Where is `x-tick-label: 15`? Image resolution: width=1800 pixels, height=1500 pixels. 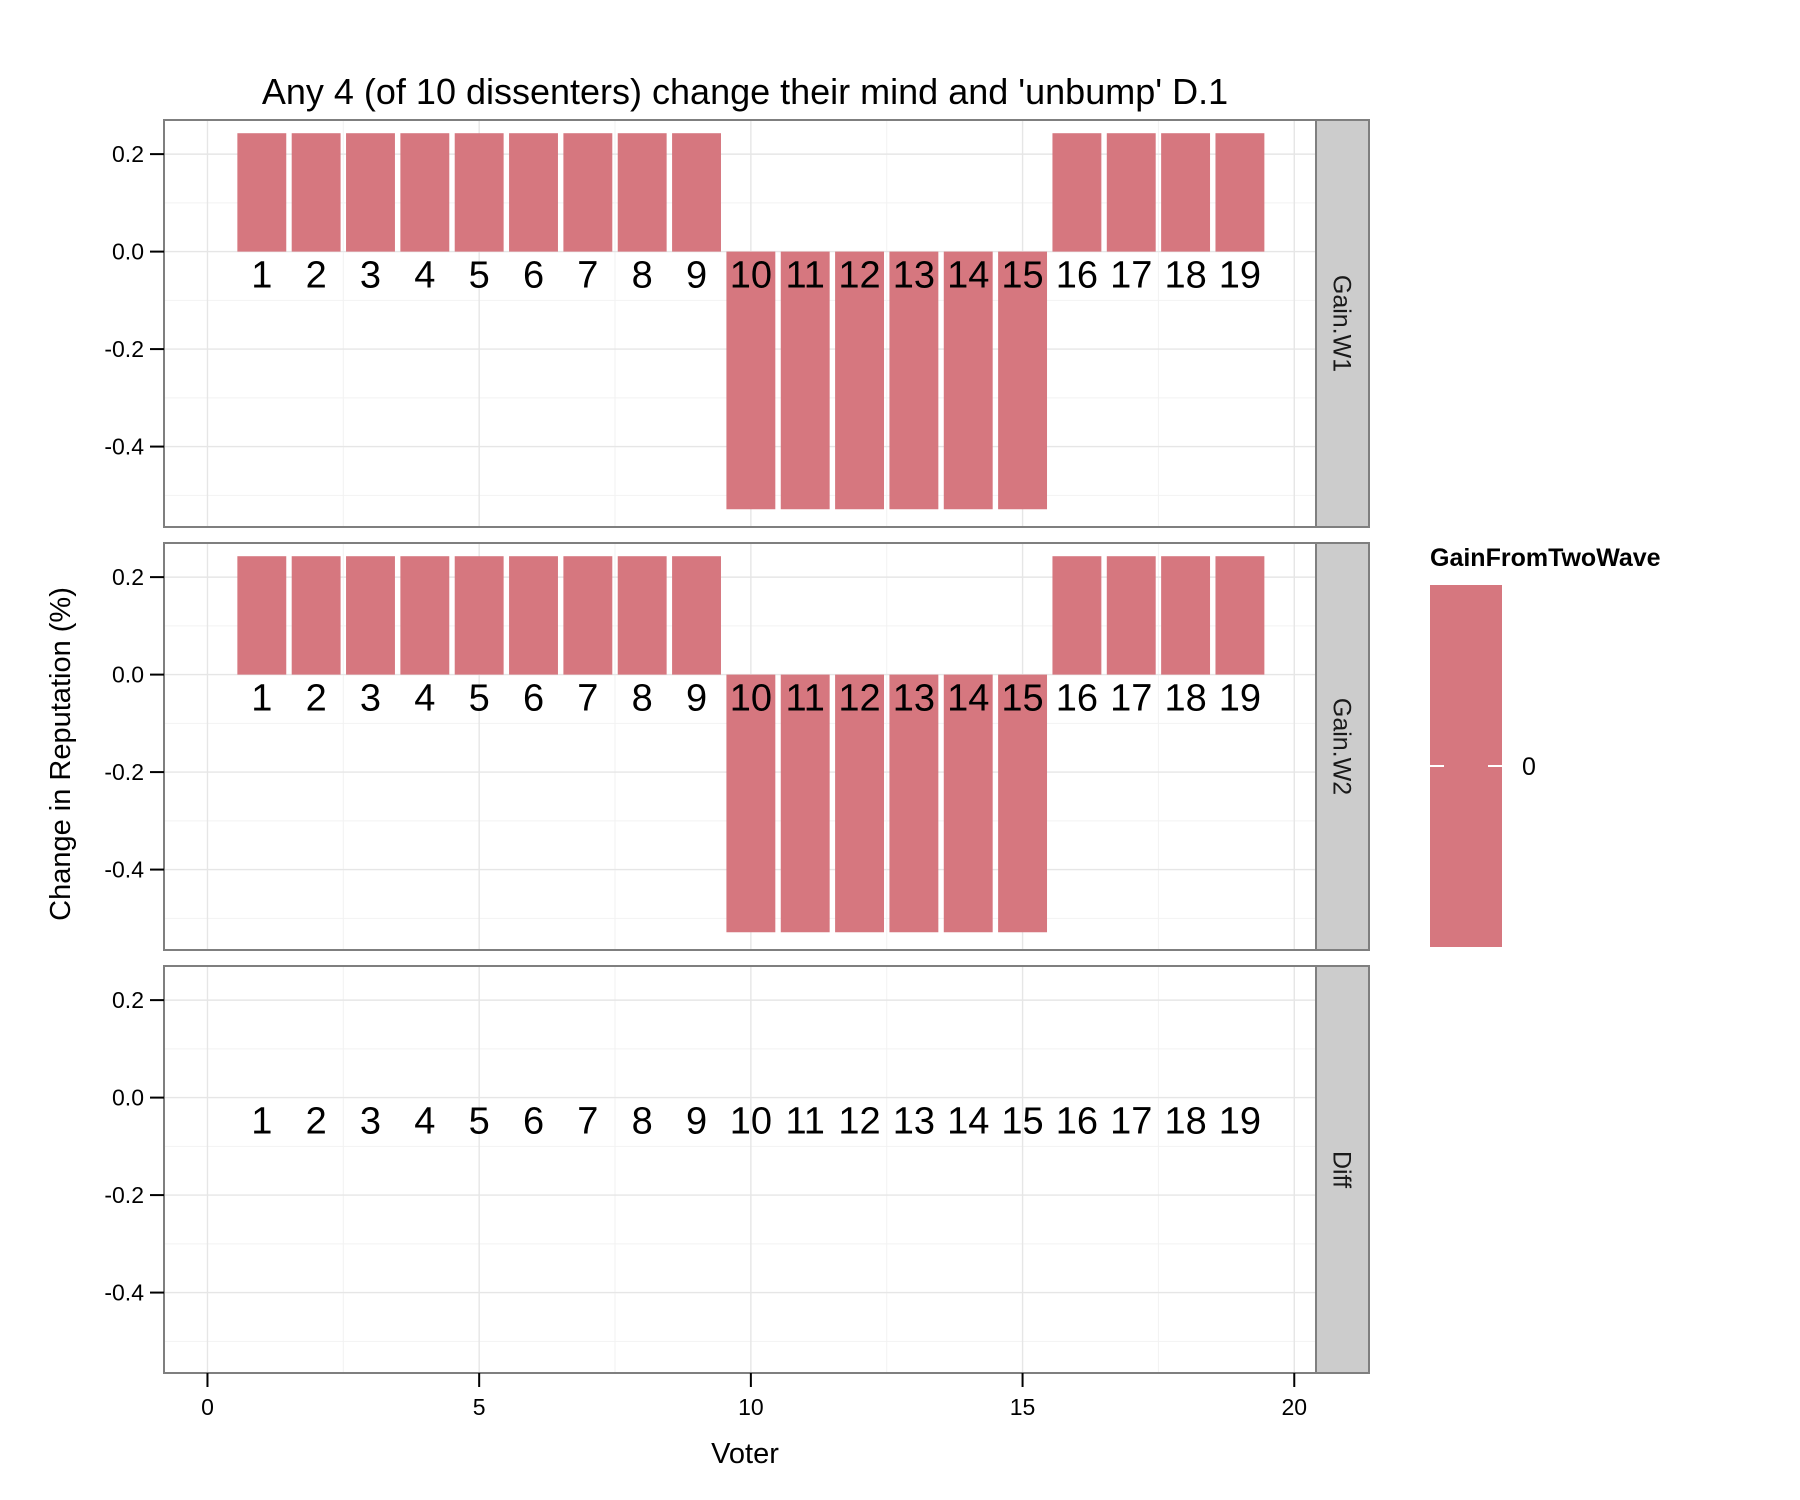 x-tick-label: 15 is located at coordinates (1023, 1407).